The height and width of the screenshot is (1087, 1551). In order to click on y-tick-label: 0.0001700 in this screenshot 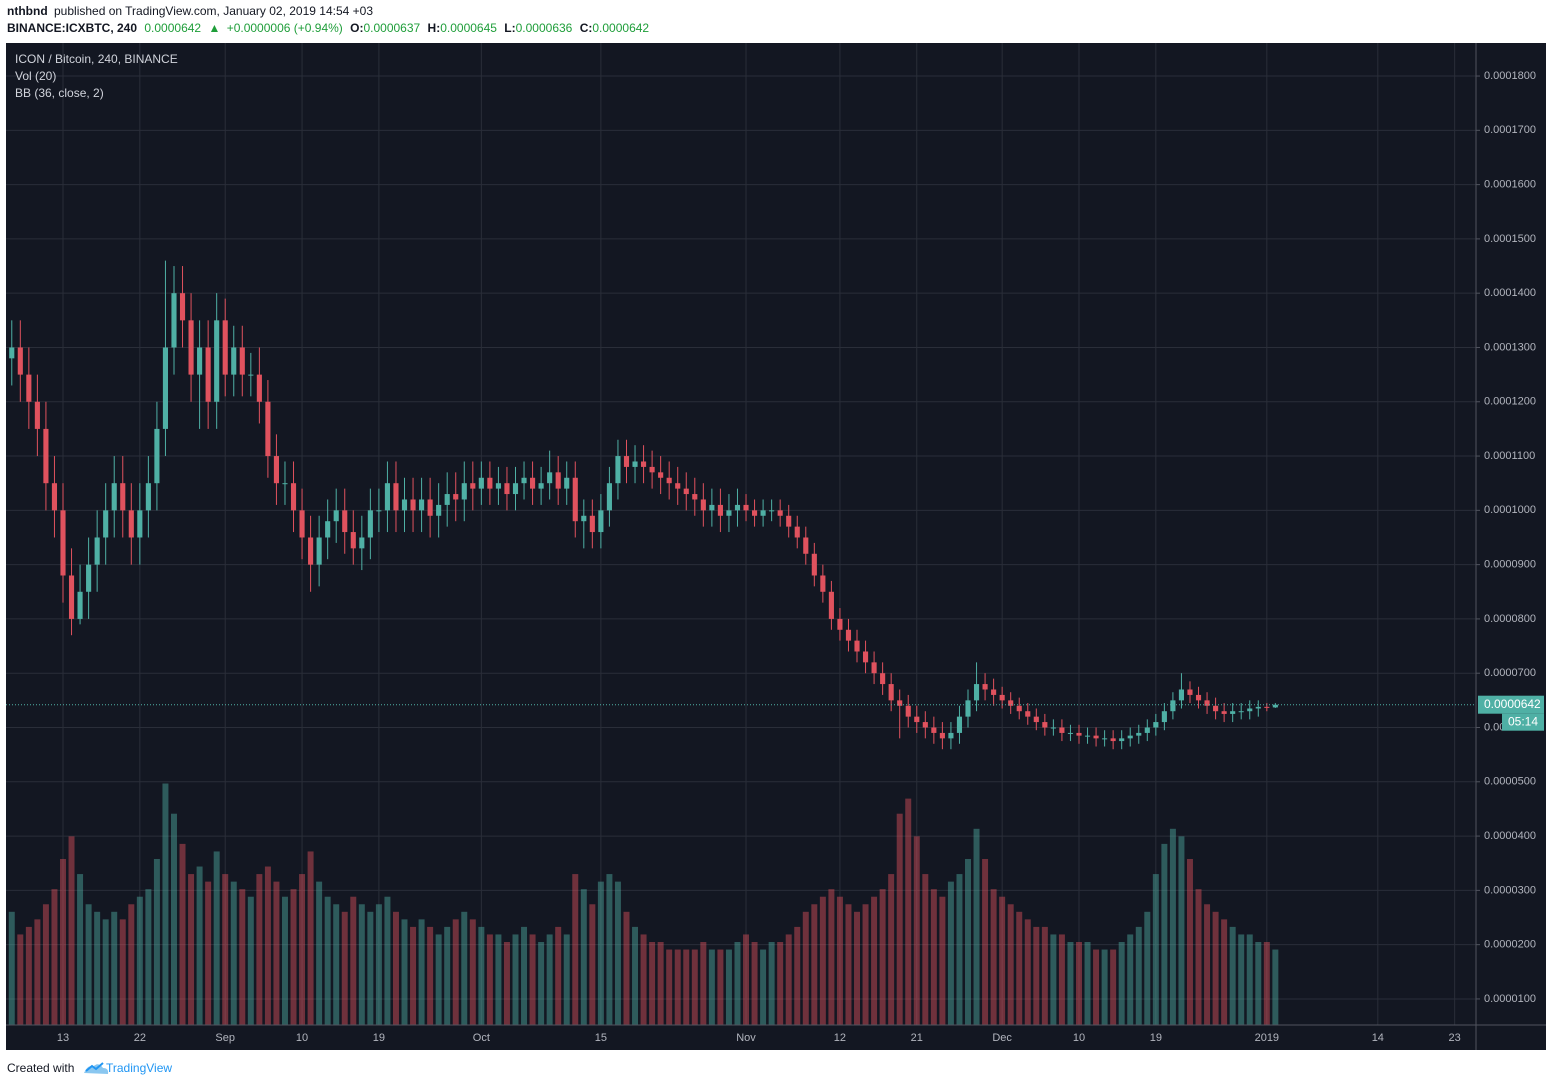, I will do `click(1510, 130)`.